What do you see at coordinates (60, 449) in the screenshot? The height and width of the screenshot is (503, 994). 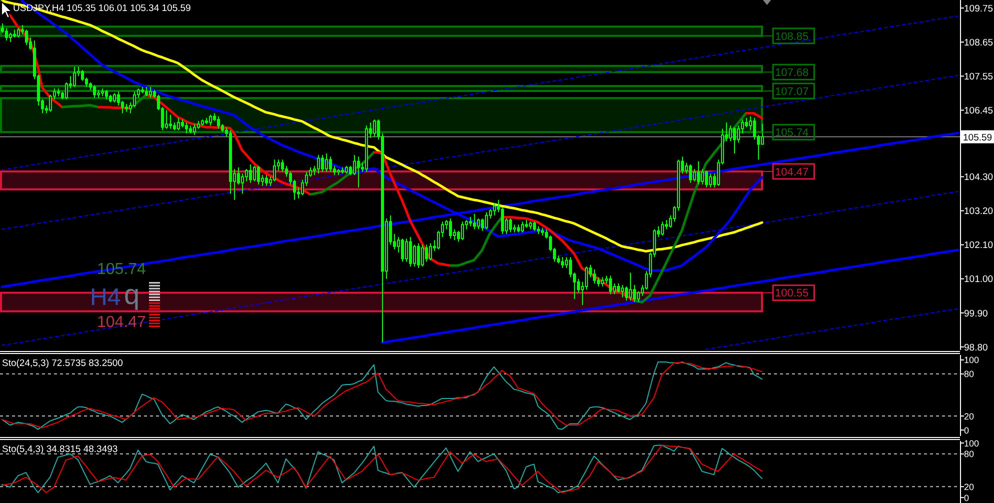 I see `chart-title: Sto(5,4,3) 34.8315 48.3493` at bounding box center [60, 449].